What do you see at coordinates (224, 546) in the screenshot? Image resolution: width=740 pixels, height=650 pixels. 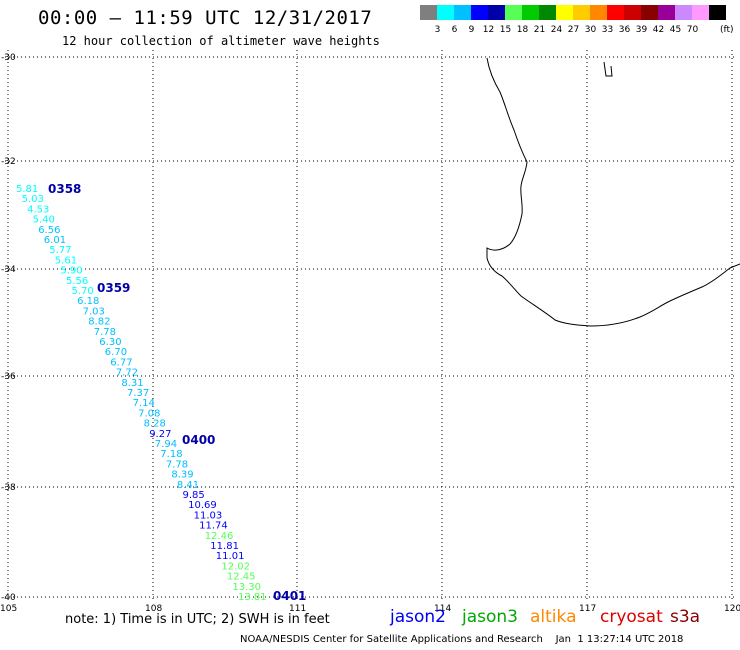 I see `wave-height-value: 11.81` at bounding box center [224, 546].